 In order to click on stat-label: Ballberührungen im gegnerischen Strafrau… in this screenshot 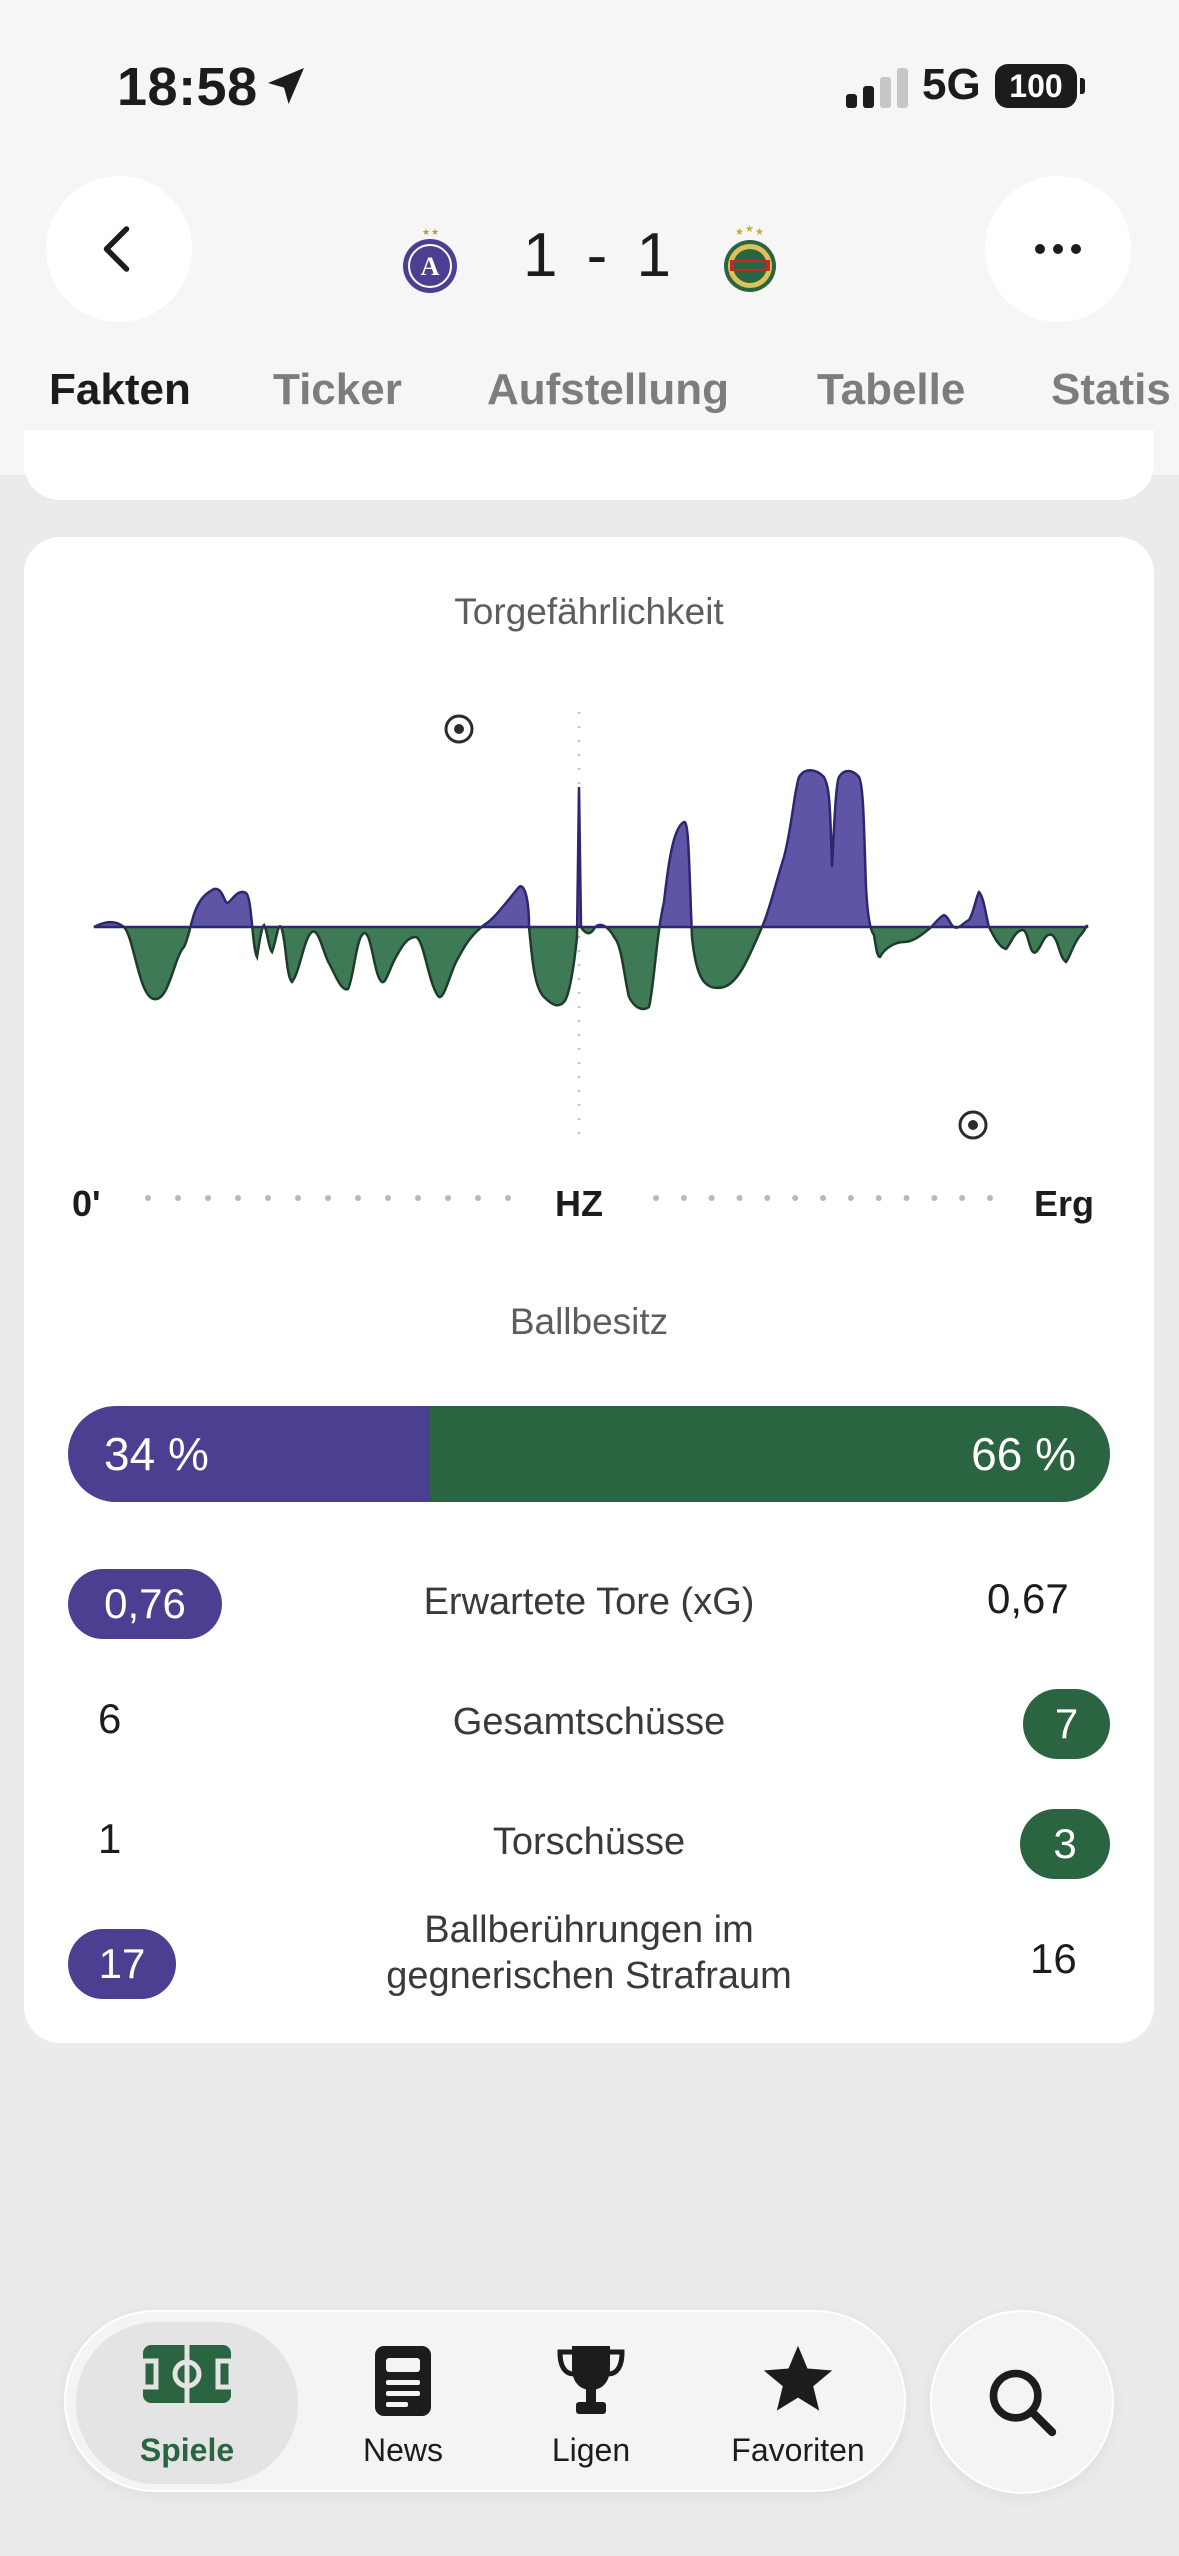, I will do `click(589, 1953)`.